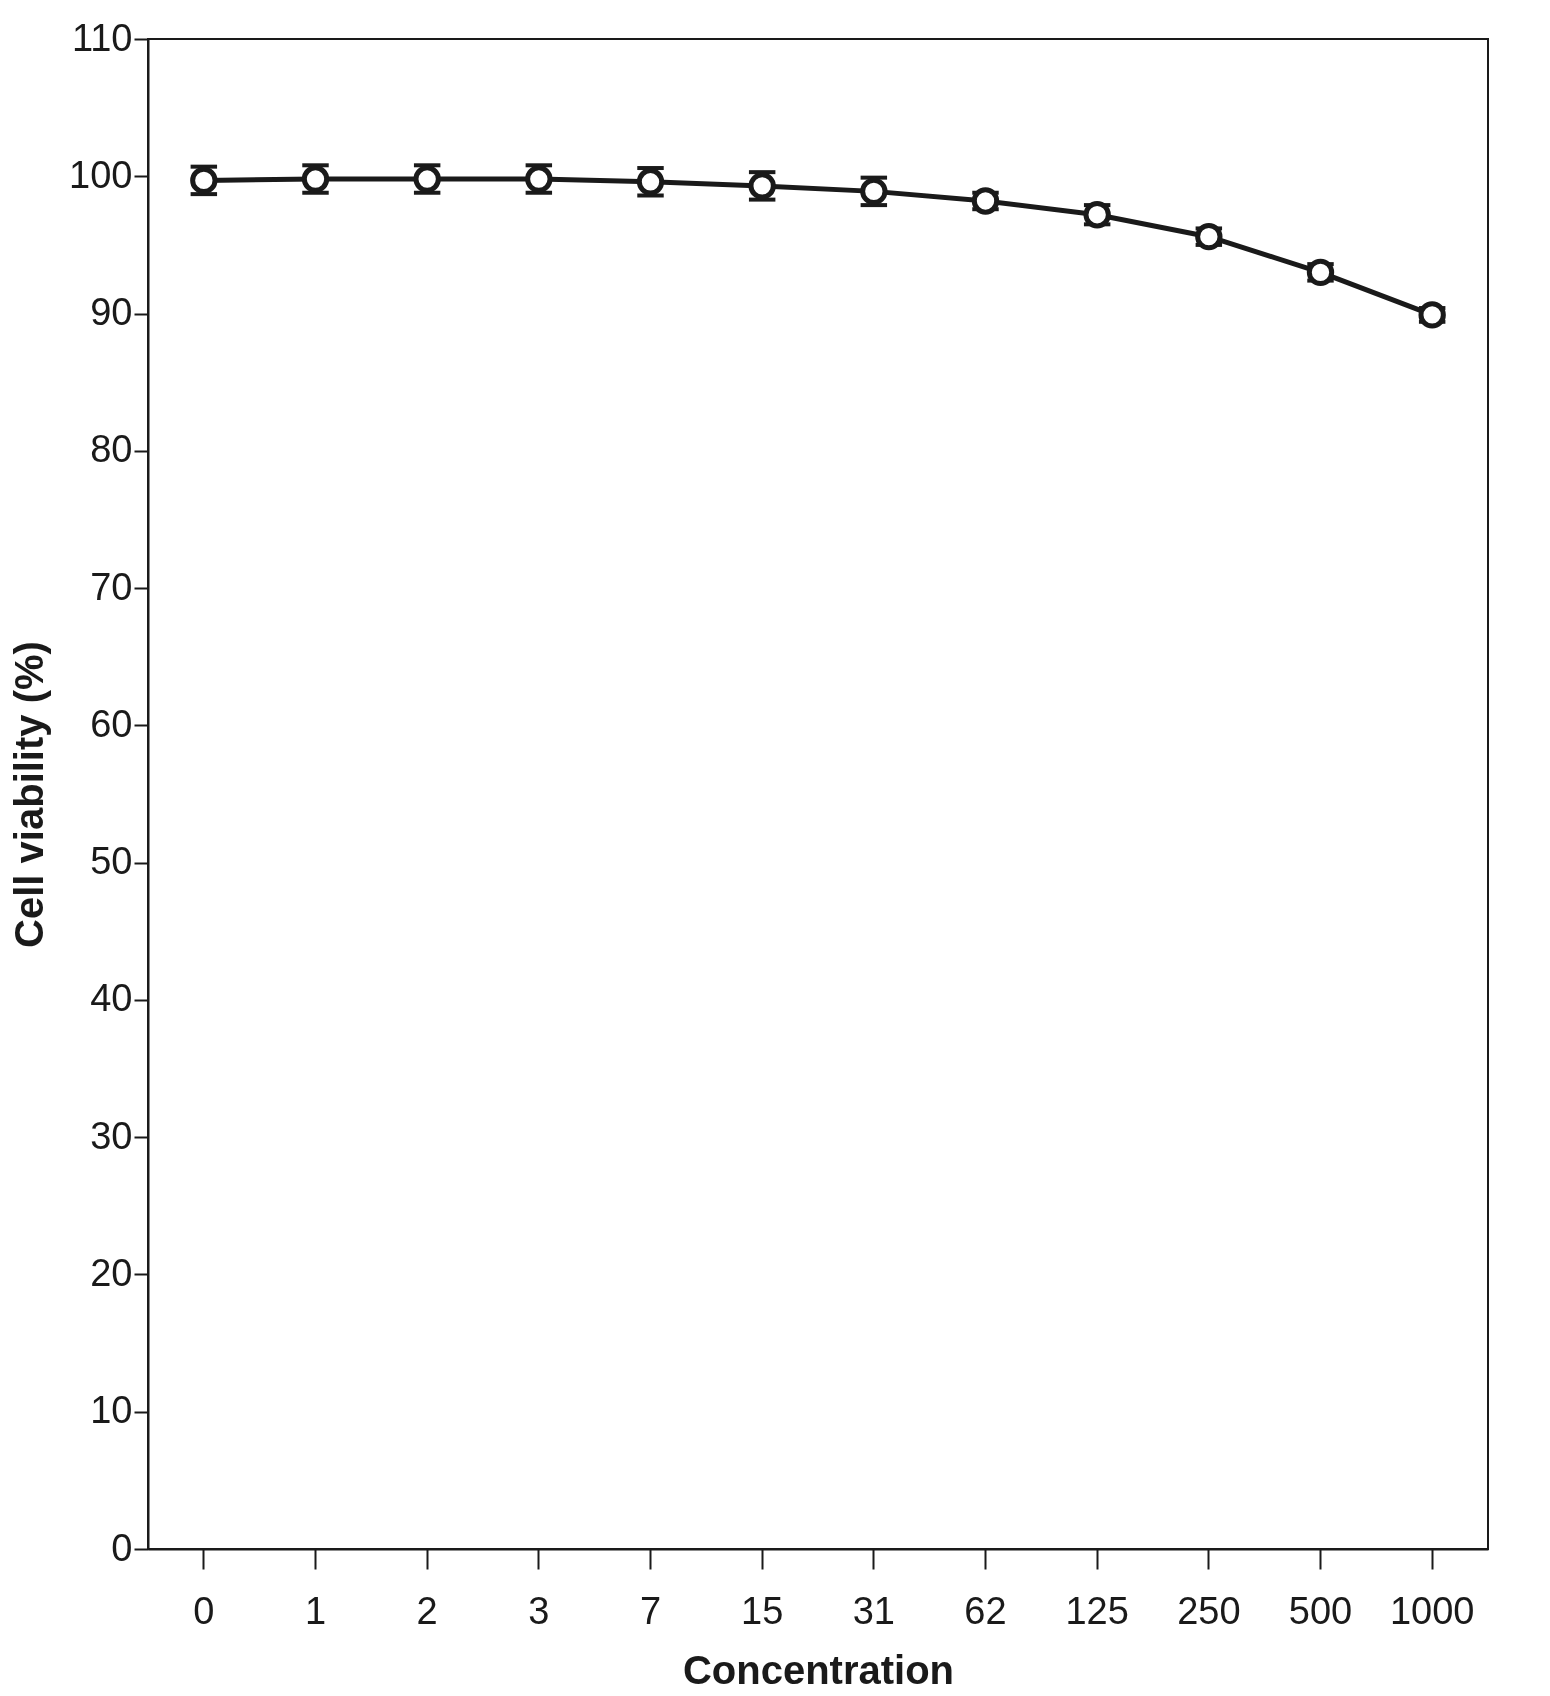 This screenshot has width=1550, height=1696. I want to click on y-tick-label: 30, so click(111, 1135).